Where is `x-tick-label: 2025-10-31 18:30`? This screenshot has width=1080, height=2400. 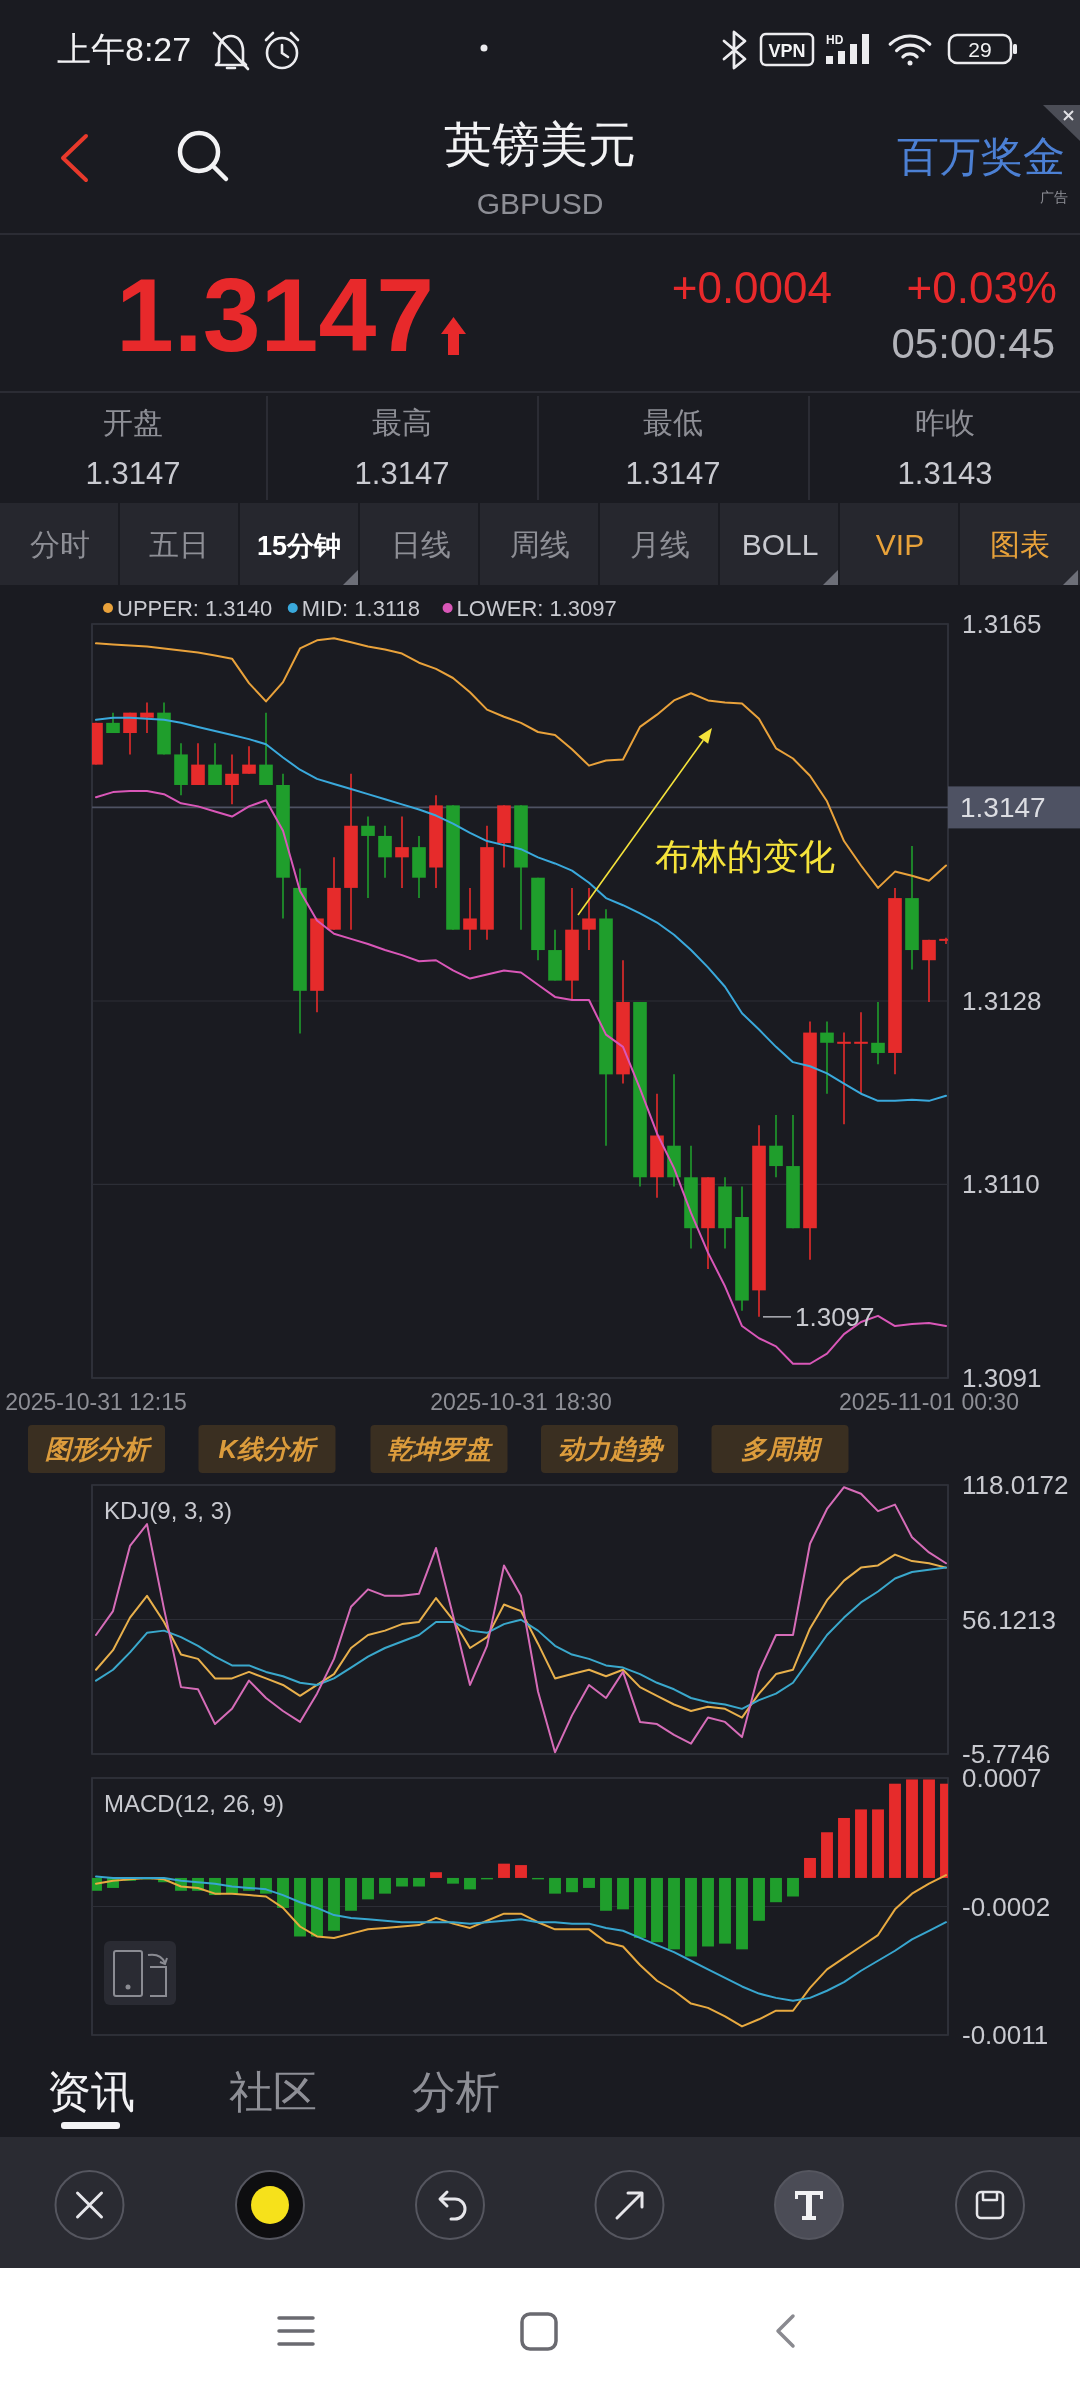
x-tick-label: 2025-10-31 18:30 is located at coordinates (521, 1402).